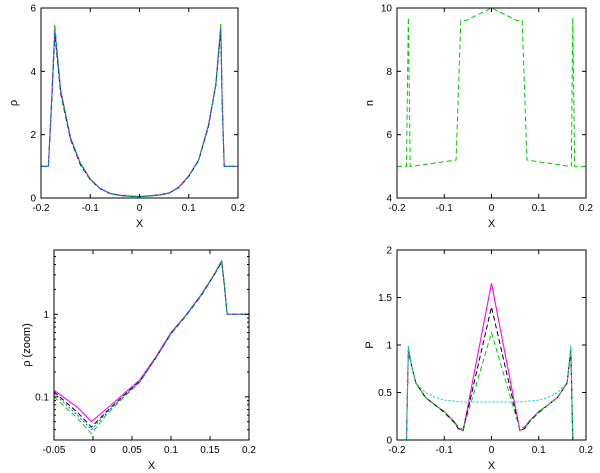 The height and width of the screenshot is (473, 600). I want to click on y-tick-label: 0.5, so click(385, 393).